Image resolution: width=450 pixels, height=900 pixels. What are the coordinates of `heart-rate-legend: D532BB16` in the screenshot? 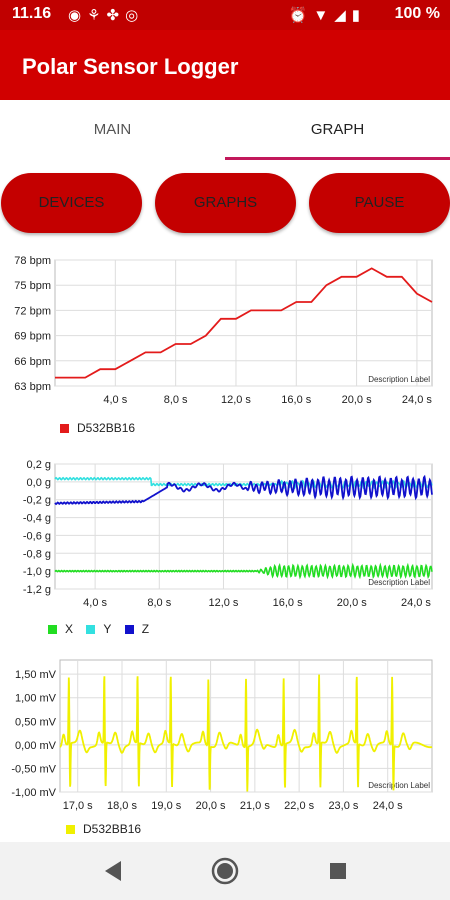 It's located at (102, 428).